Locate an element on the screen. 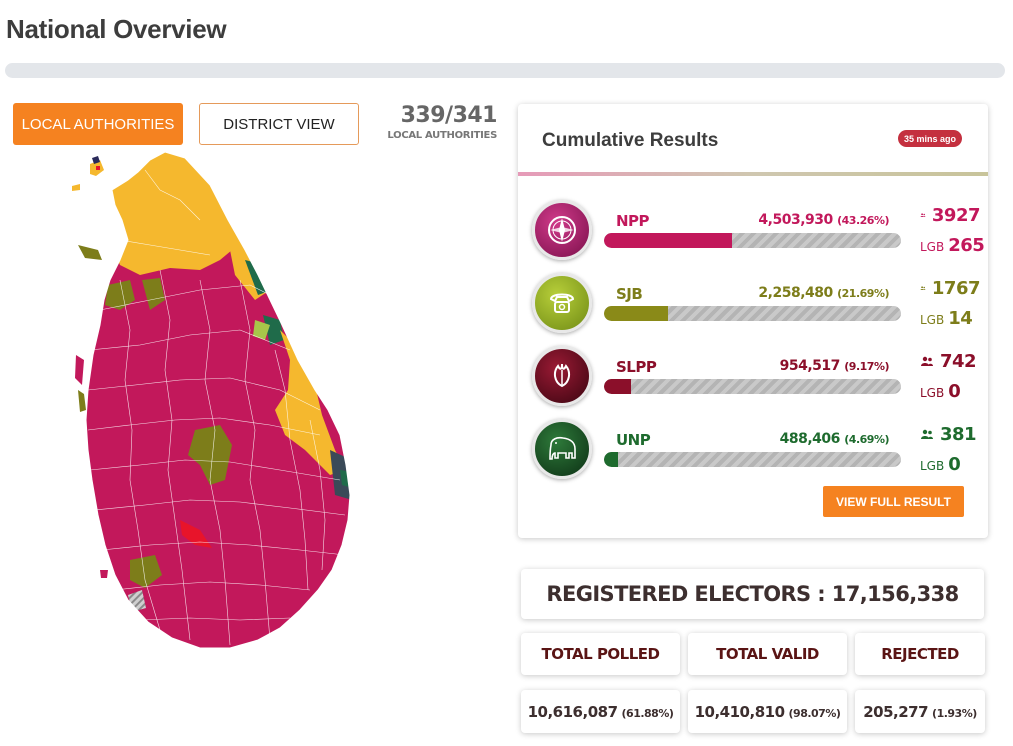  vote-count: 488,406 is located at coordinates (810, 439).